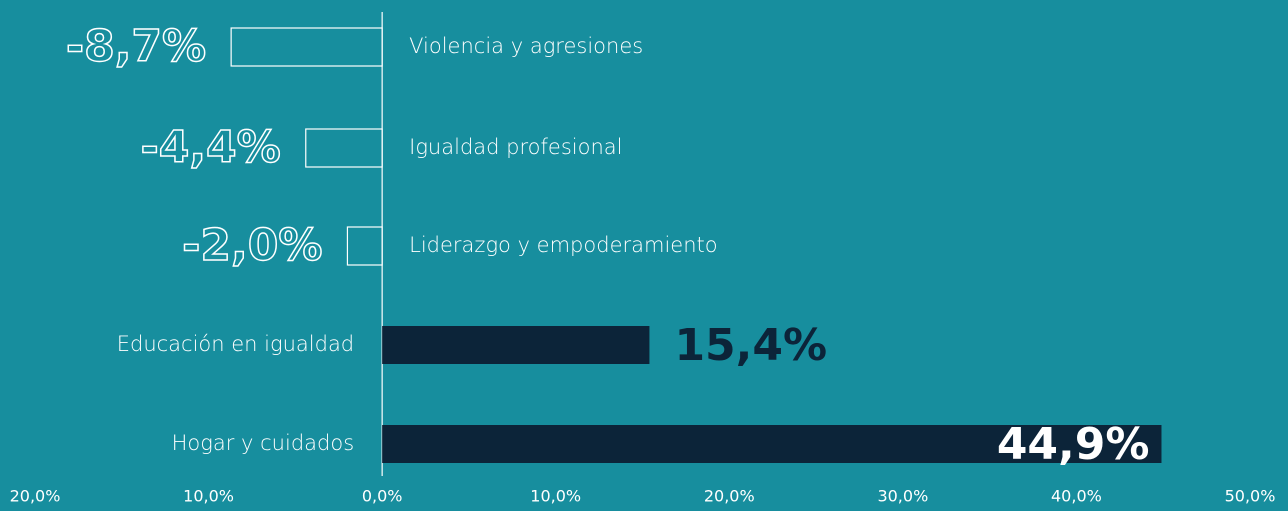 Image resolution: width=1288 pixels, height=511 pixels. What do you see at coordinates (1073, 444) in the screenshot?
I see `value-label: 44,9%` at bounding box center [1073, 444].